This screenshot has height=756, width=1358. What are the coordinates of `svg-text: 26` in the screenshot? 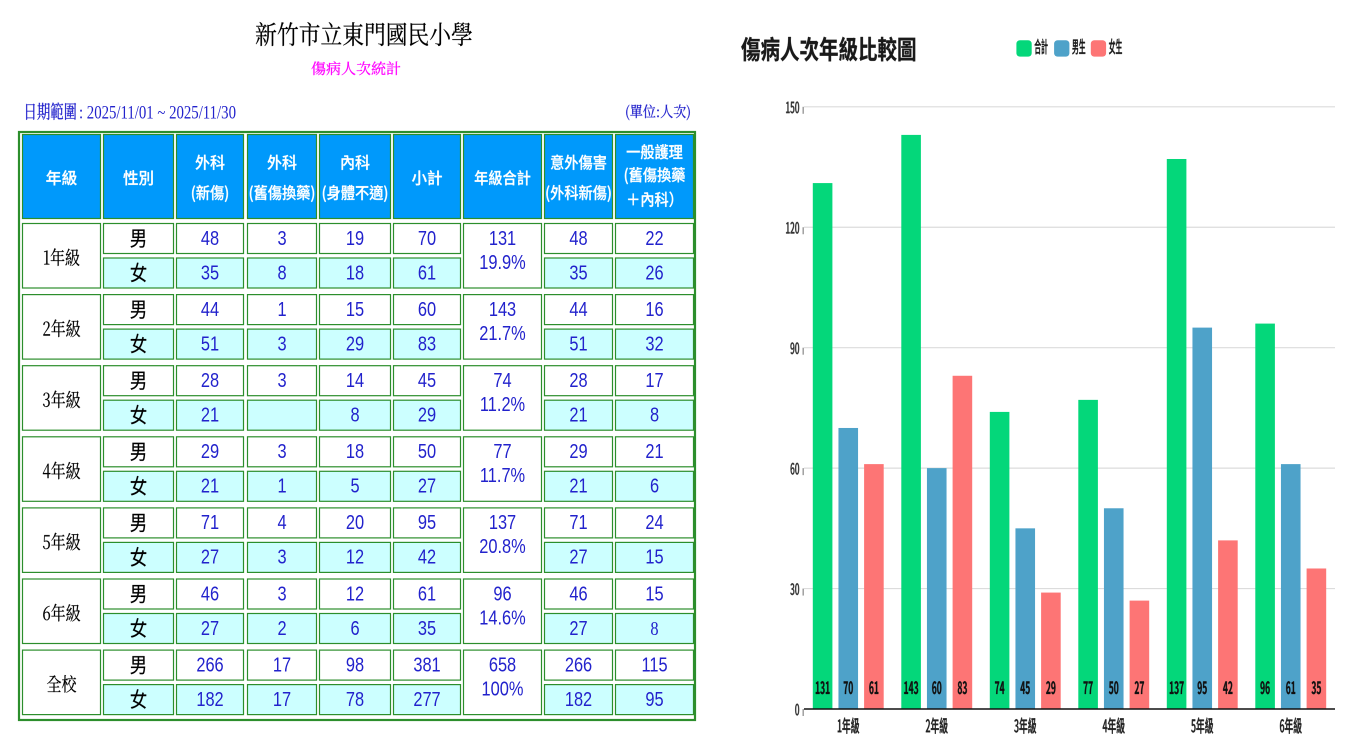 It's located at (654, 272).